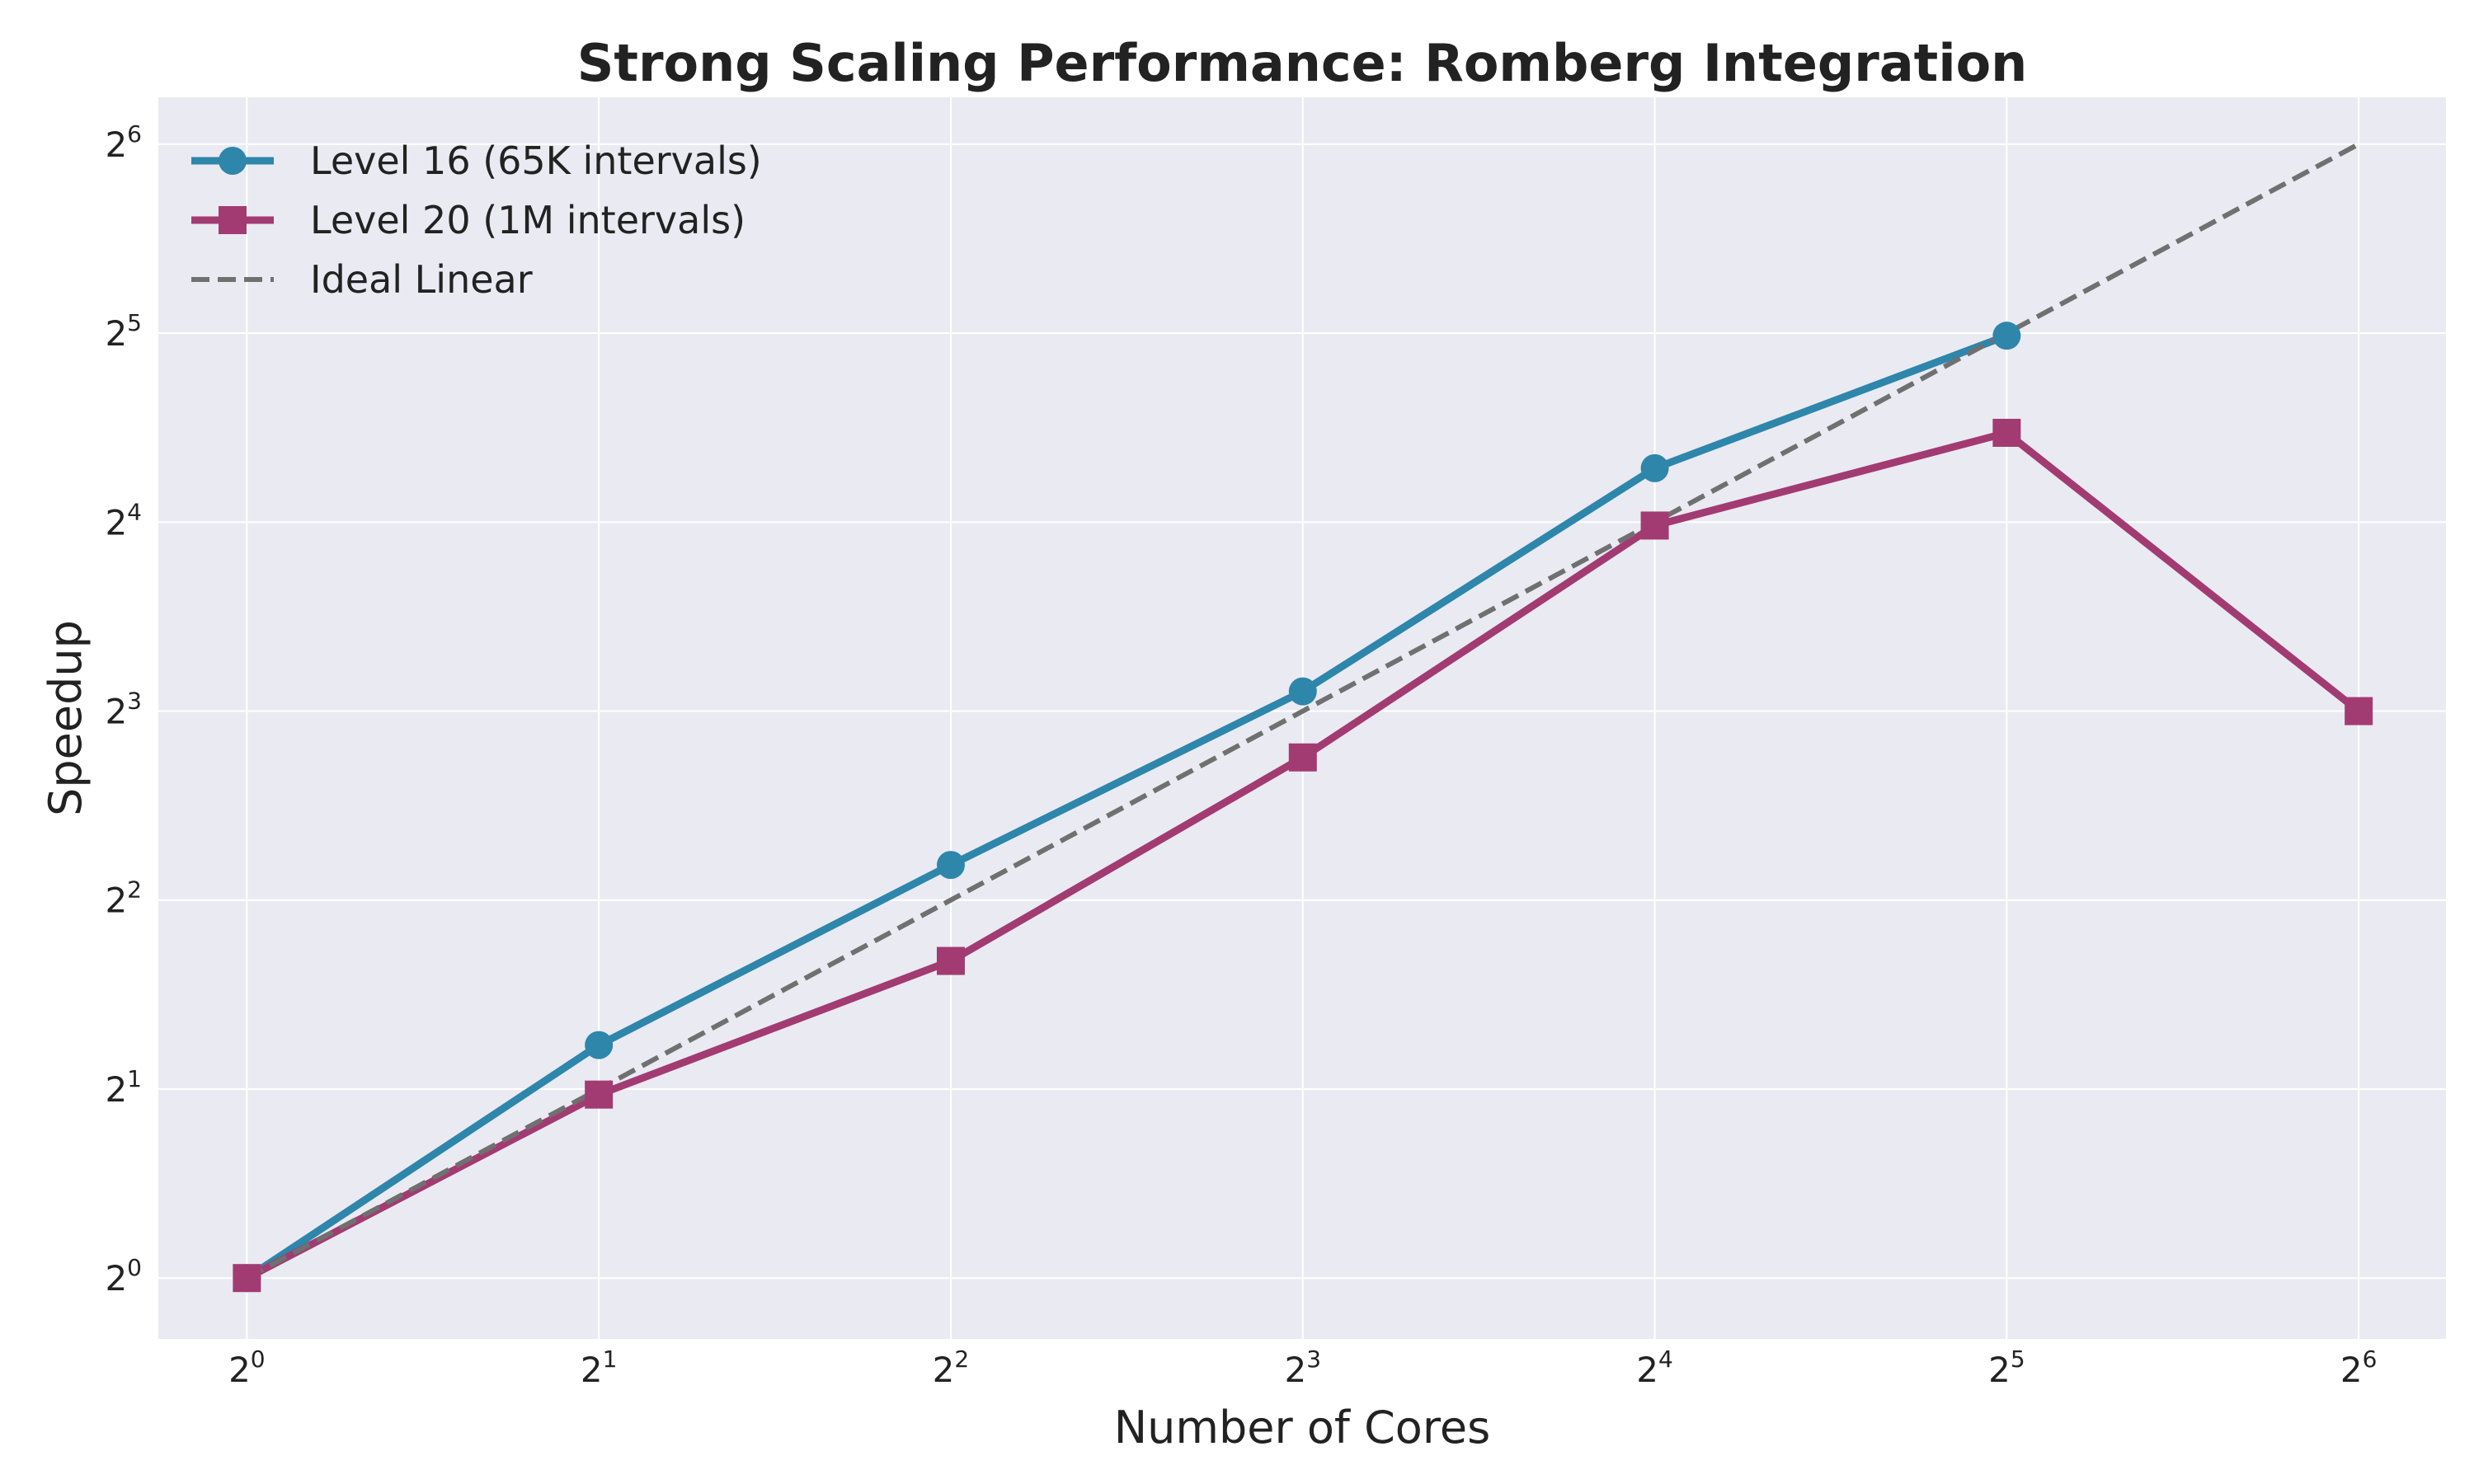  What do you see at coordinates (134, 1267) in the screenshot?
I see `y-tick-exponent: 0` at bounding box center [134, 1267].